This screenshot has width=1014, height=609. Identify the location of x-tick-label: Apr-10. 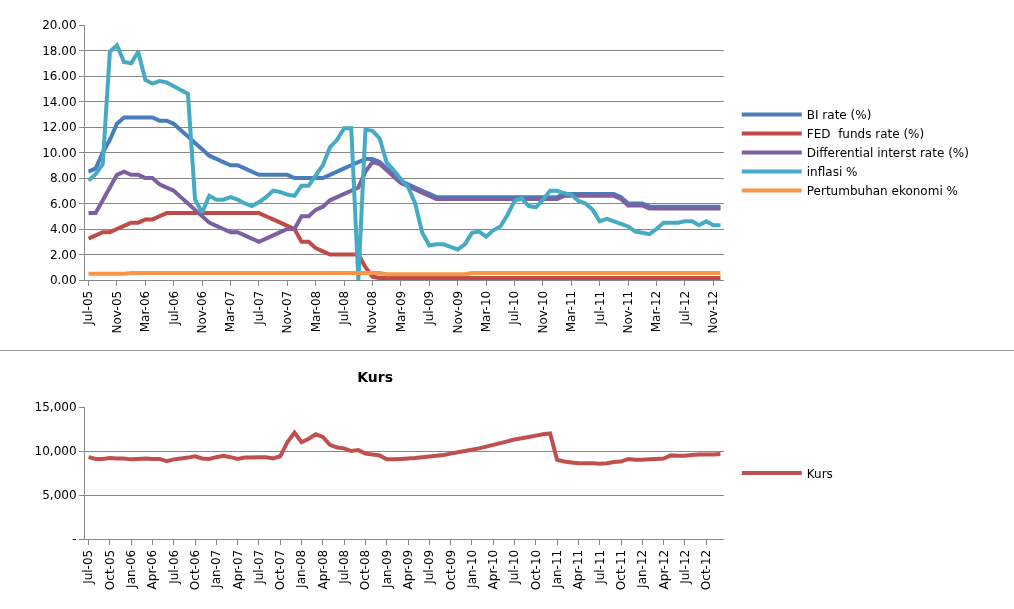
(493, 569).